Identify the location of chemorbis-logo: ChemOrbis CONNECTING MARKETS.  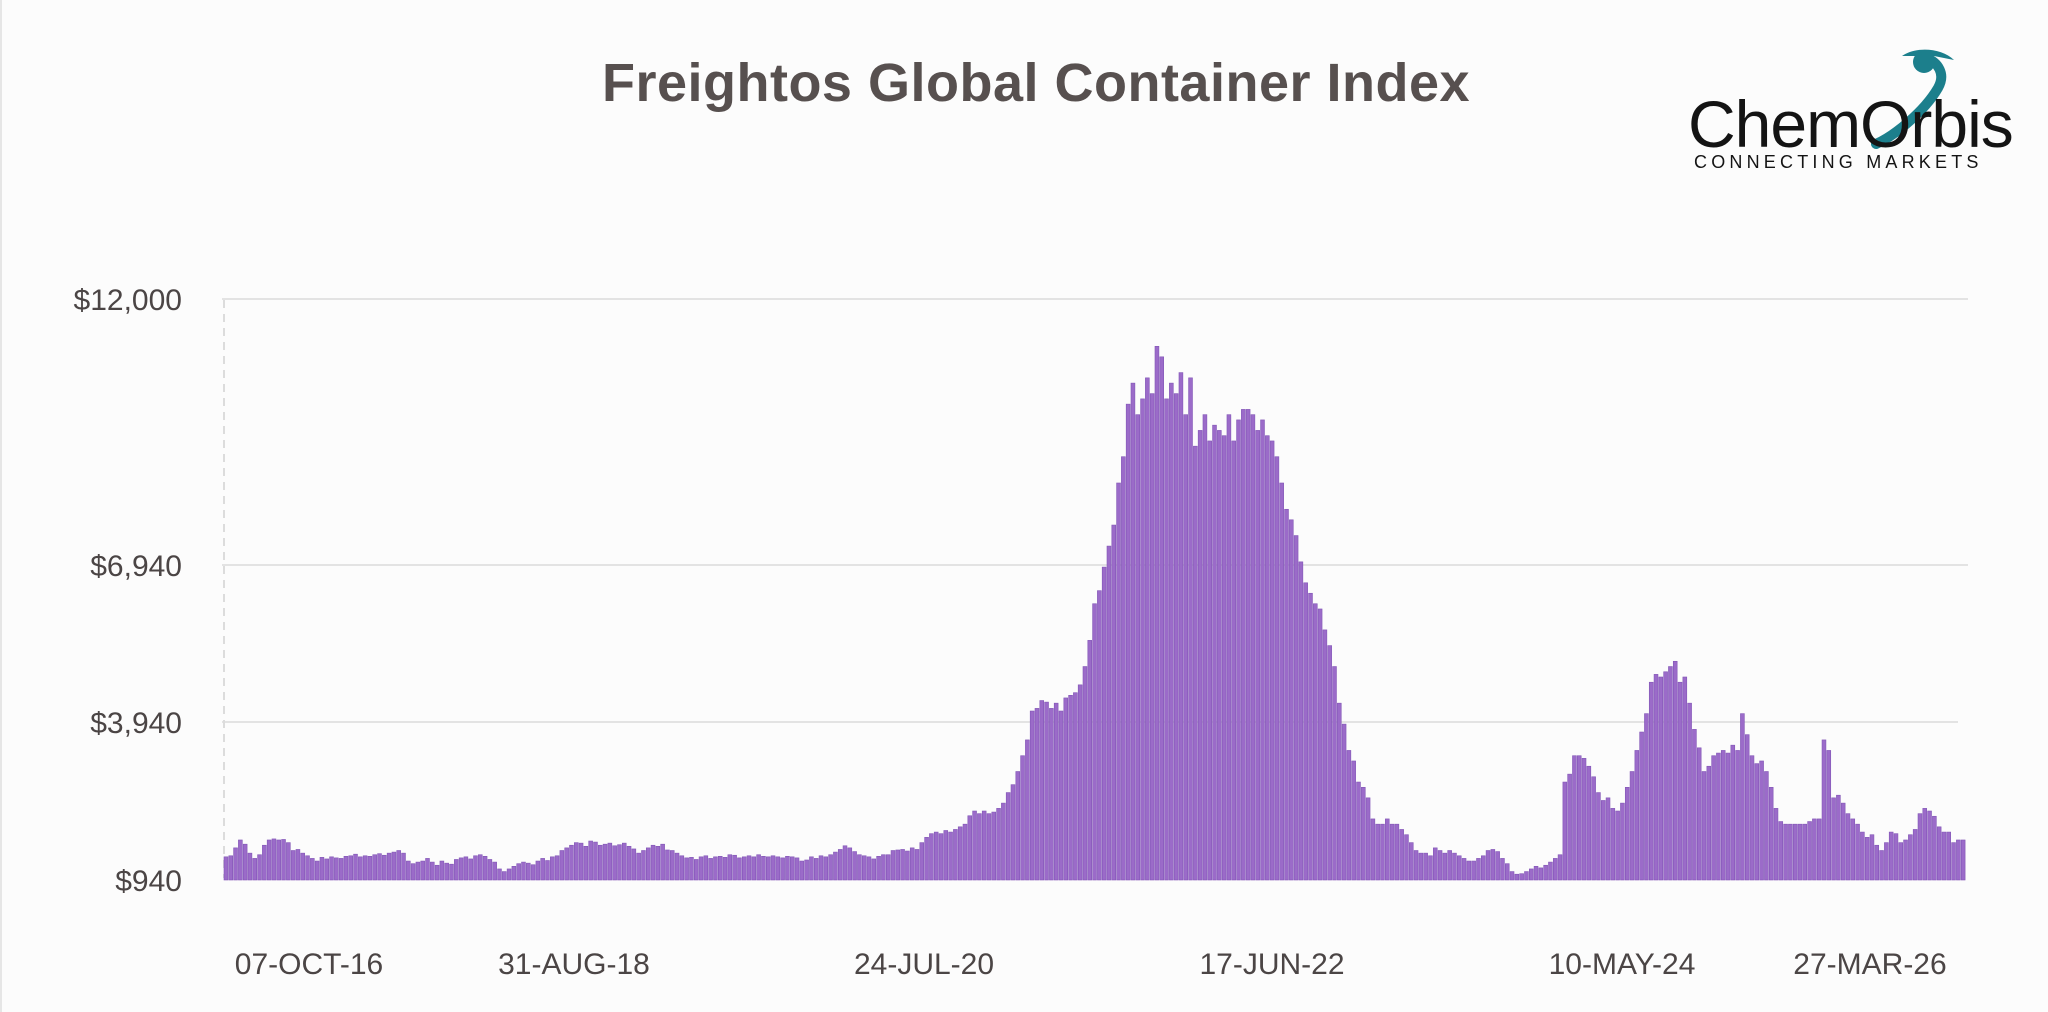
(1852, 113).